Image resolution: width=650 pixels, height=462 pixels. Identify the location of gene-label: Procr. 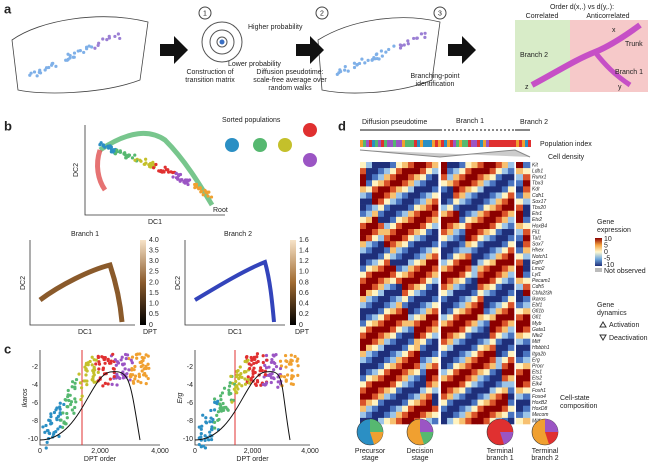
(538, 366).